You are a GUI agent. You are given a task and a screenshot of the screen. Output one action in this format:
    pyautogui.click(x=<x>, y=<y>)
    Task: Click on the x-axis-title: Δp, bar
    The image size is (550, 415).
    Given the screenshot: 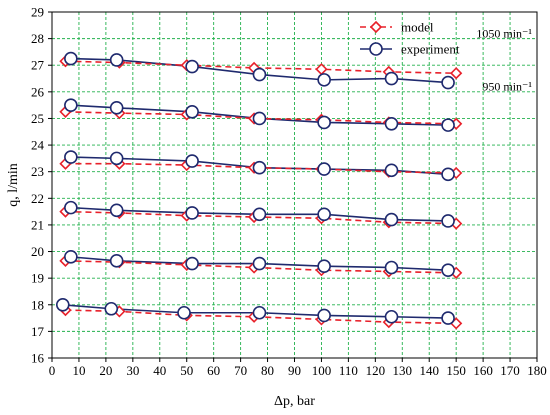 What is the action you would take?
    pyautogui.click(x=294, y=401)
    